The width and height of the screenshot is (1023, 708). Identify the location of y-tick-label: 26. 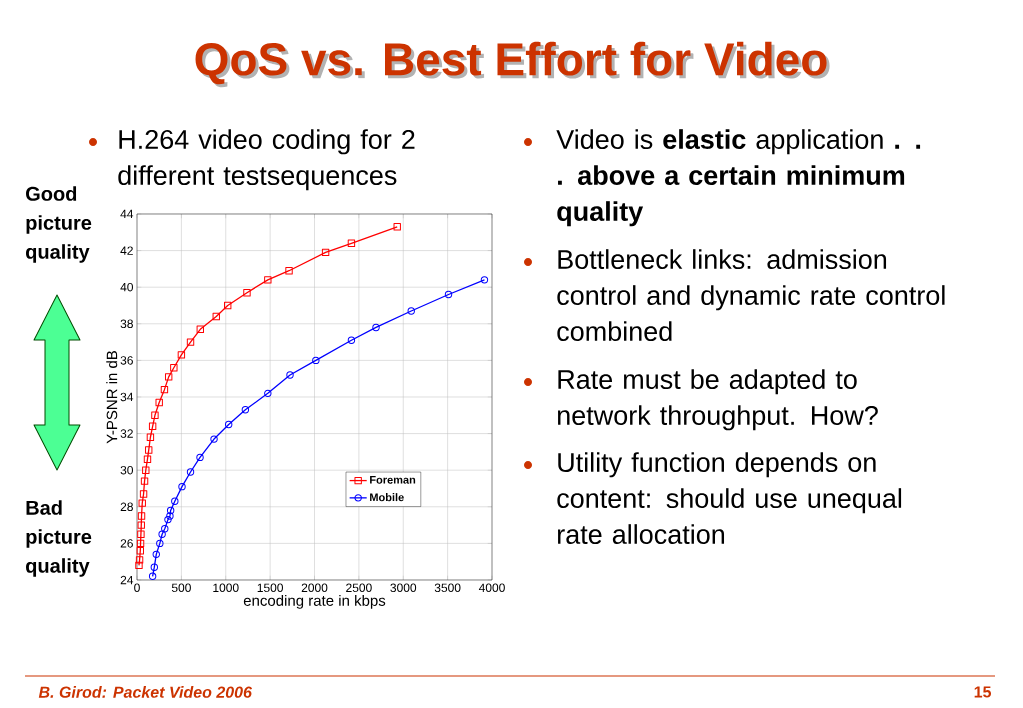
(126, 543).